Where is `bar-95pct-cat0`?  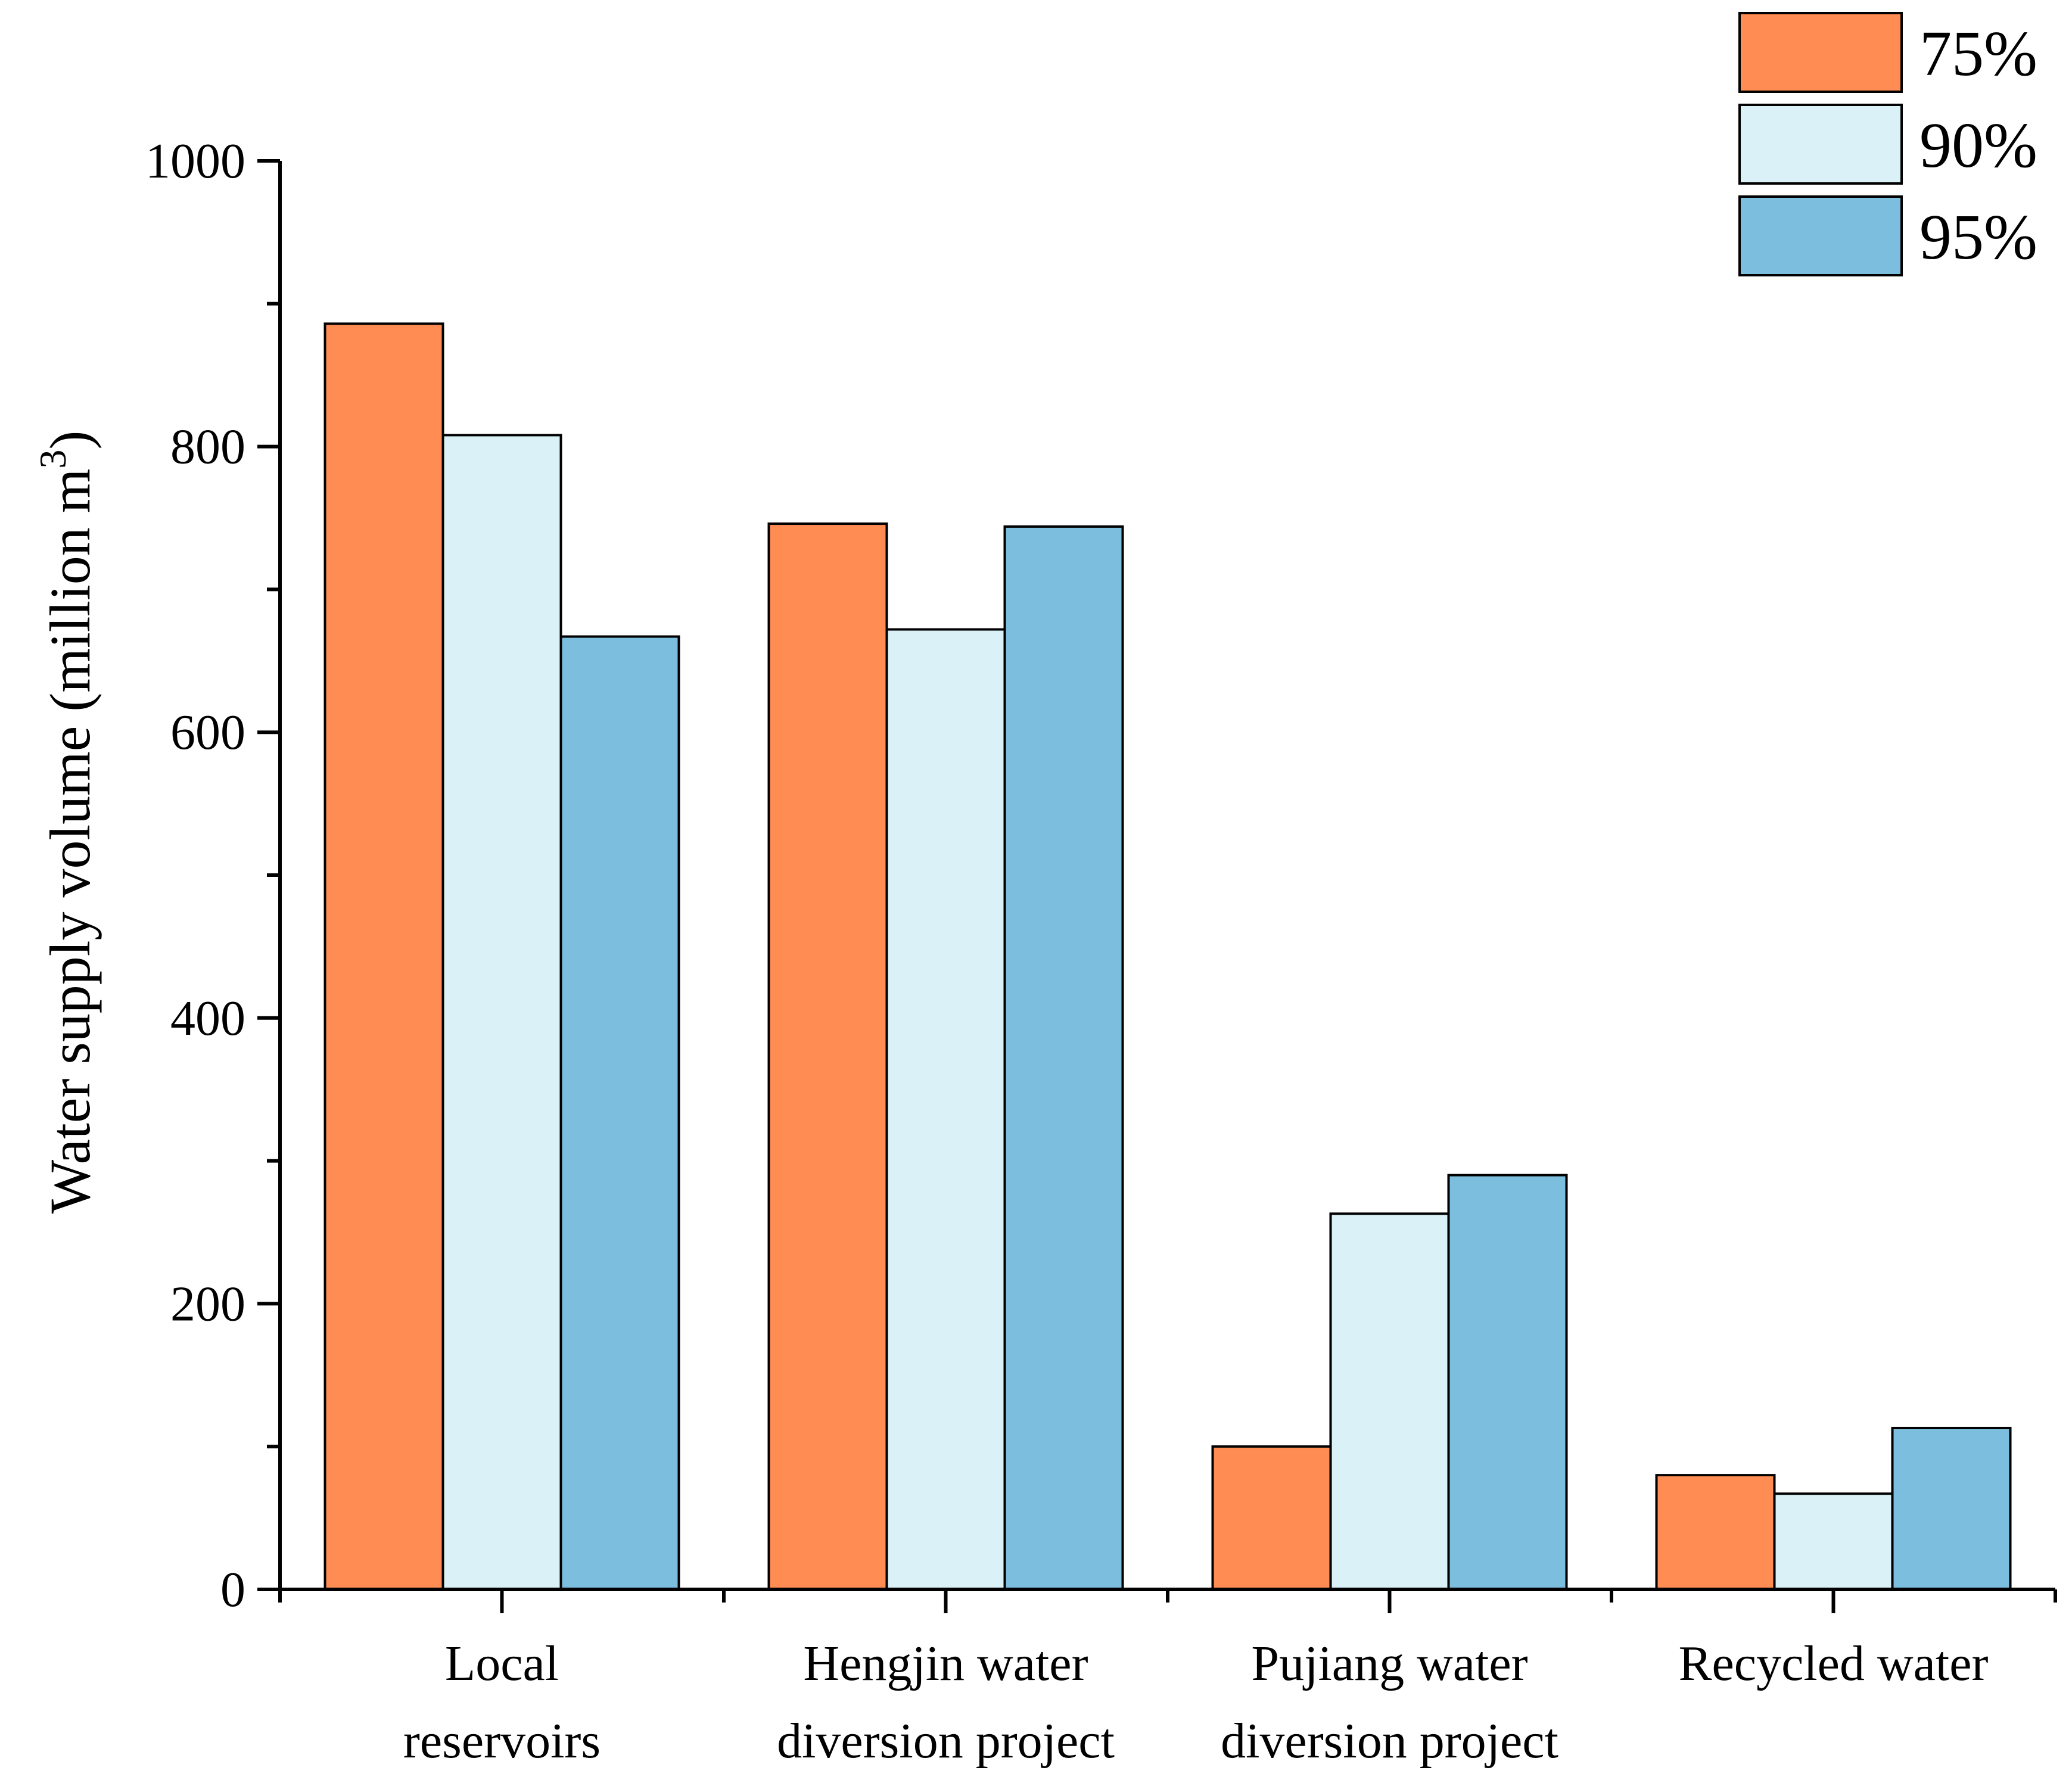 bar-95pct-cat0 is located at coordinates (619, 1113).